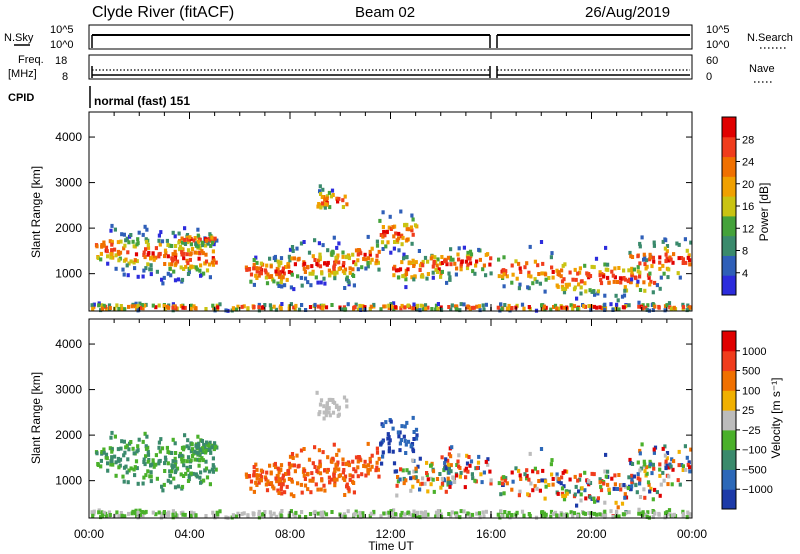 This screenshot has height=554, width=800. Describe the element at coordinates (729, 341) in the screenshot. I see `colorbar-swatch` at that location.